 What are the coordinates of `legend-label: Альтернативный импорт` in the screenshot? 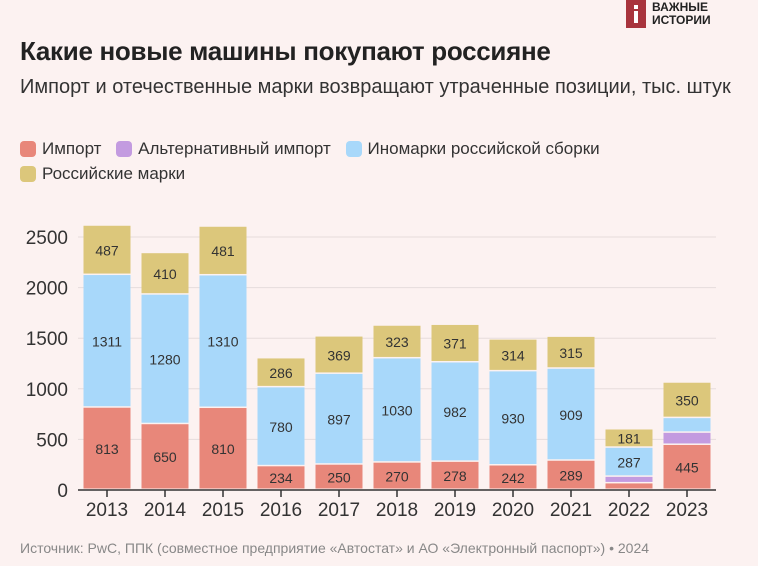 It's located at (234, 148).